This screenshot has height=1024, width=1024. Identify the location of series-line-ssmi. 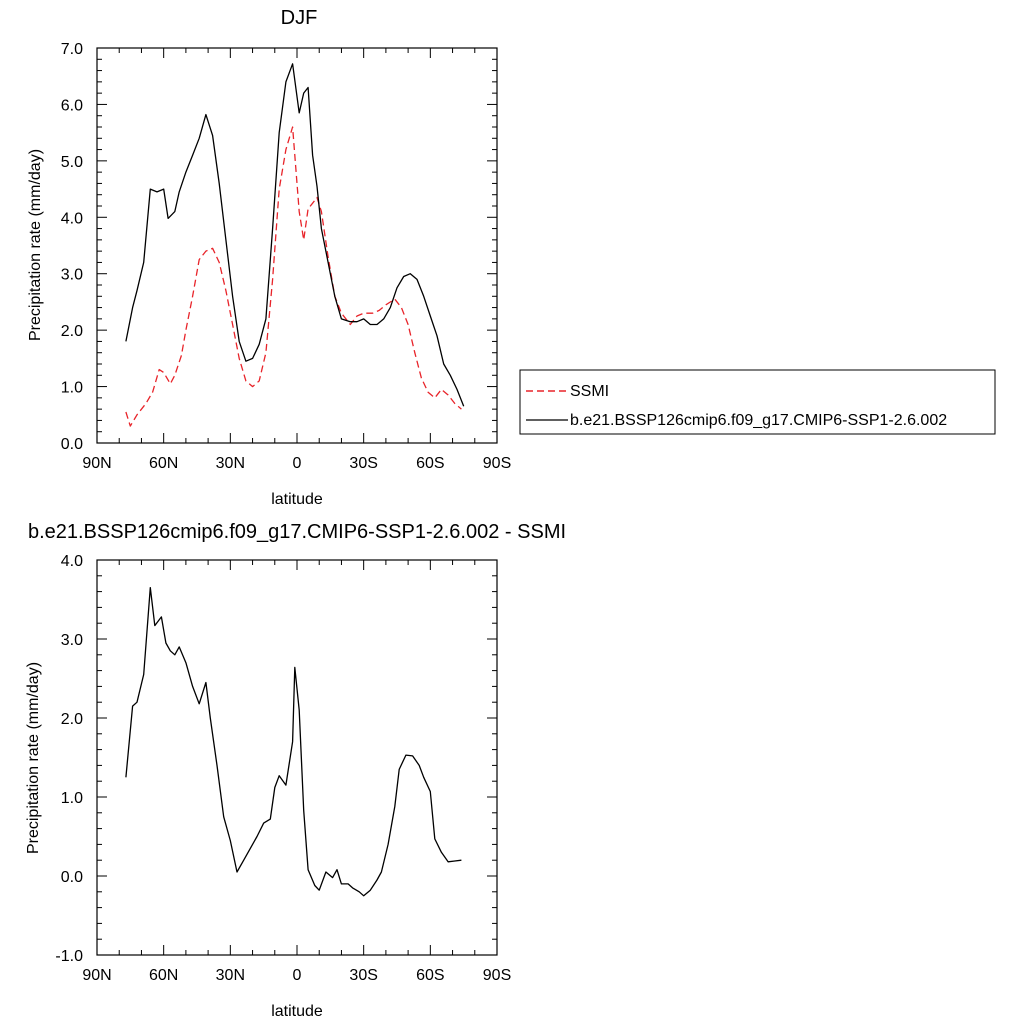
(293, 276).